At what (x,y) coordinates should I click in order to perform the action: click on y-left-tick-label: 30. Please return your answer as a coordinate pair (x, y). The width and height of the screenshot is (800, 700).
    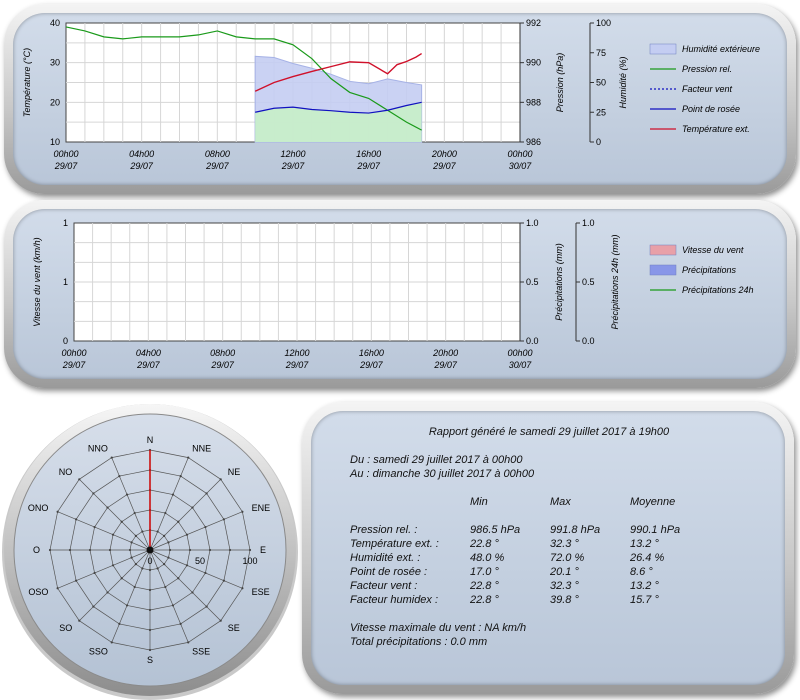
    Looking at the image, I should click on (55, 63).